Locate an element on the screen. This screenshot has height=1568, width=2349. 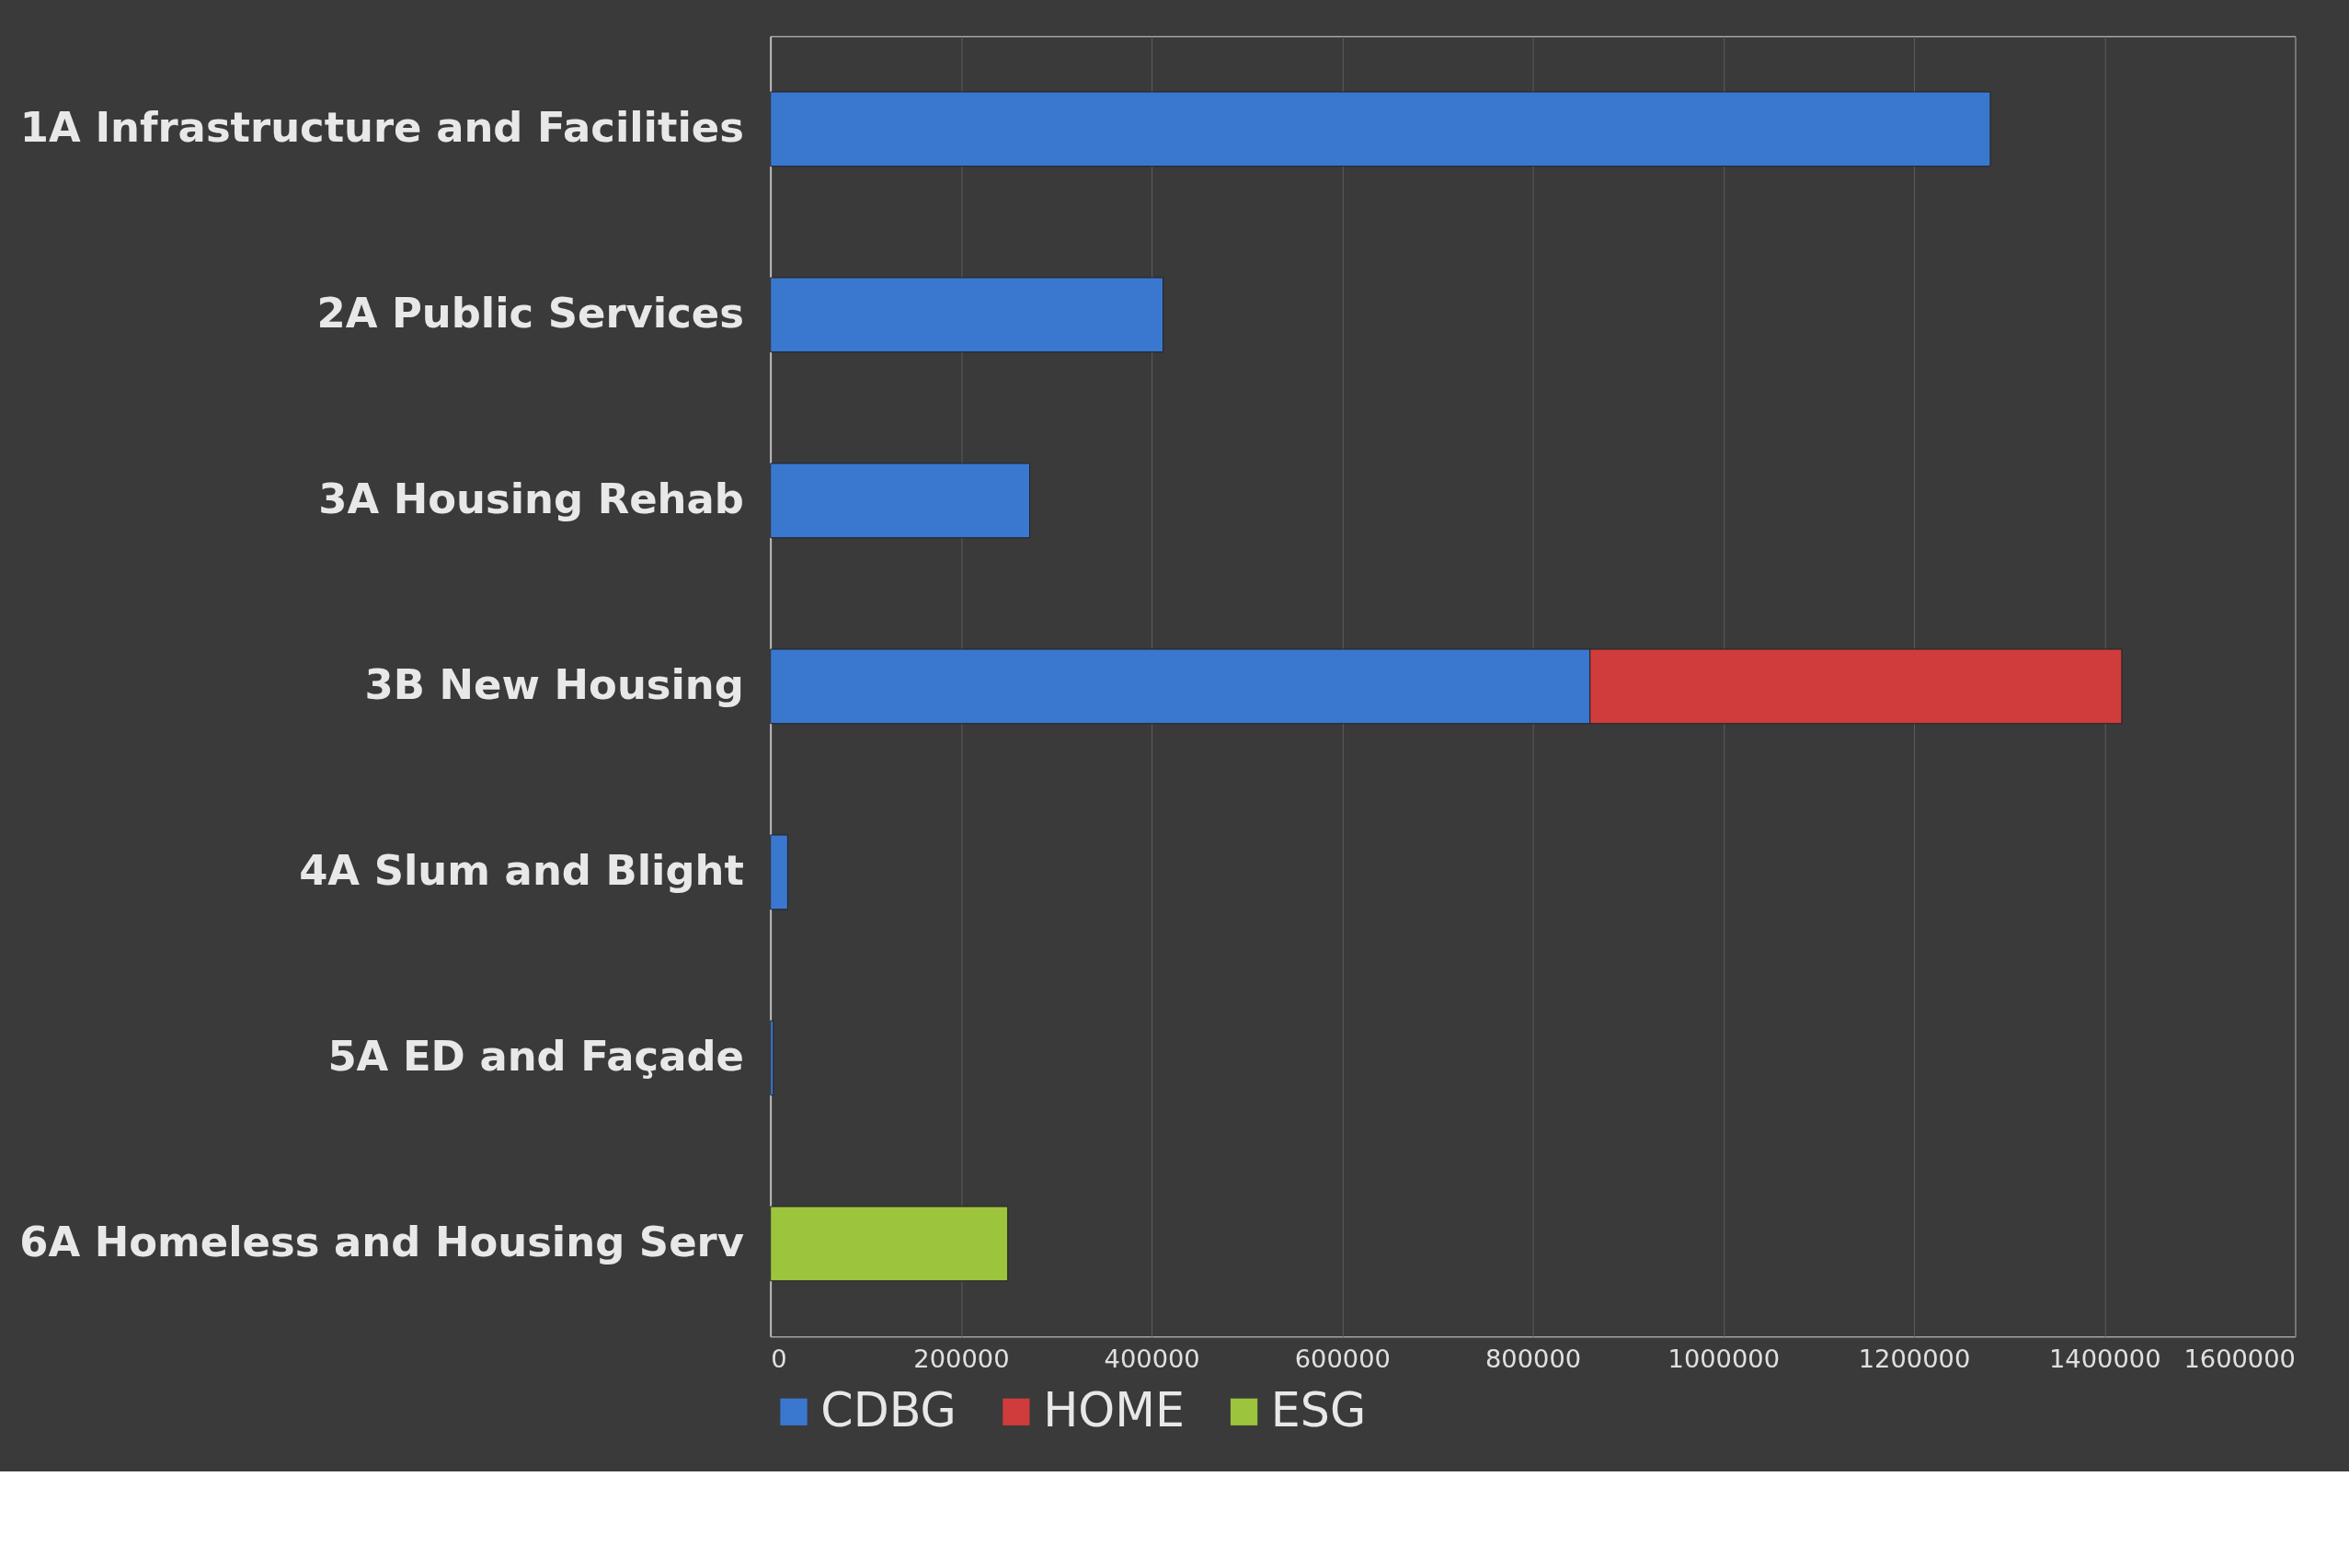
y-tick-label: 3A Housing Rehab is located at coordinates (531, 499).